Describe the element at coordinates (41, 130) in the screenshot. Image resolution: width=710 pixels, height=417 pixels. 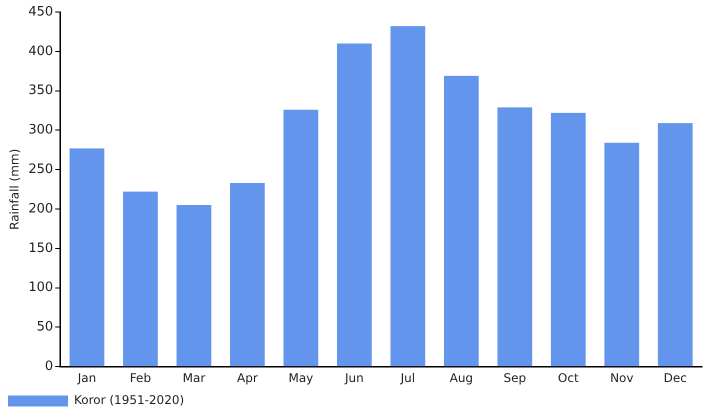
I see `y-tick-label: 300` at that location.